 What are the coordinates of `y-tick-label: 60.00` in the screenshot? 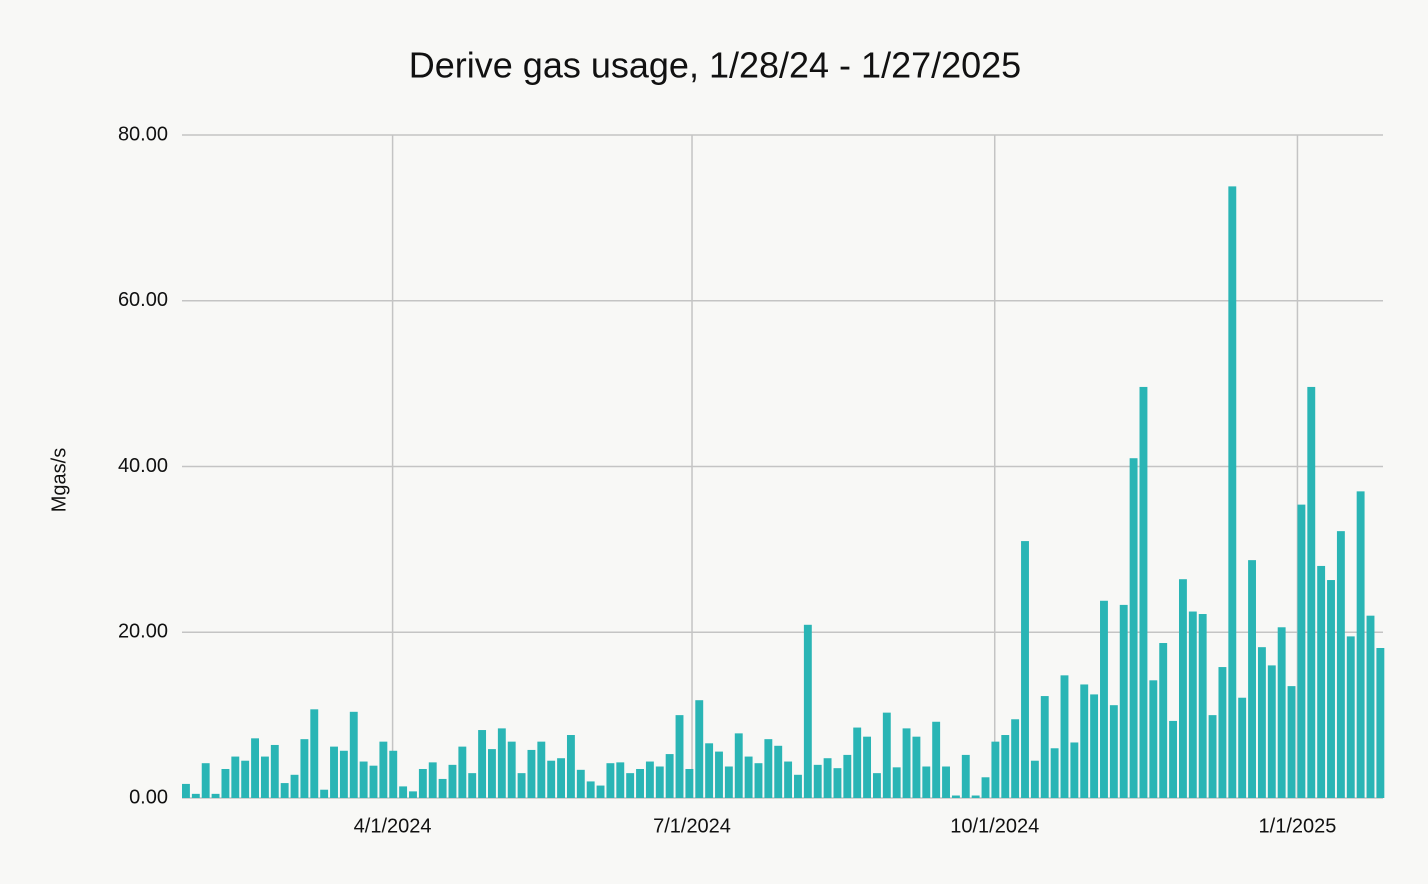 It's located at (143, 300).